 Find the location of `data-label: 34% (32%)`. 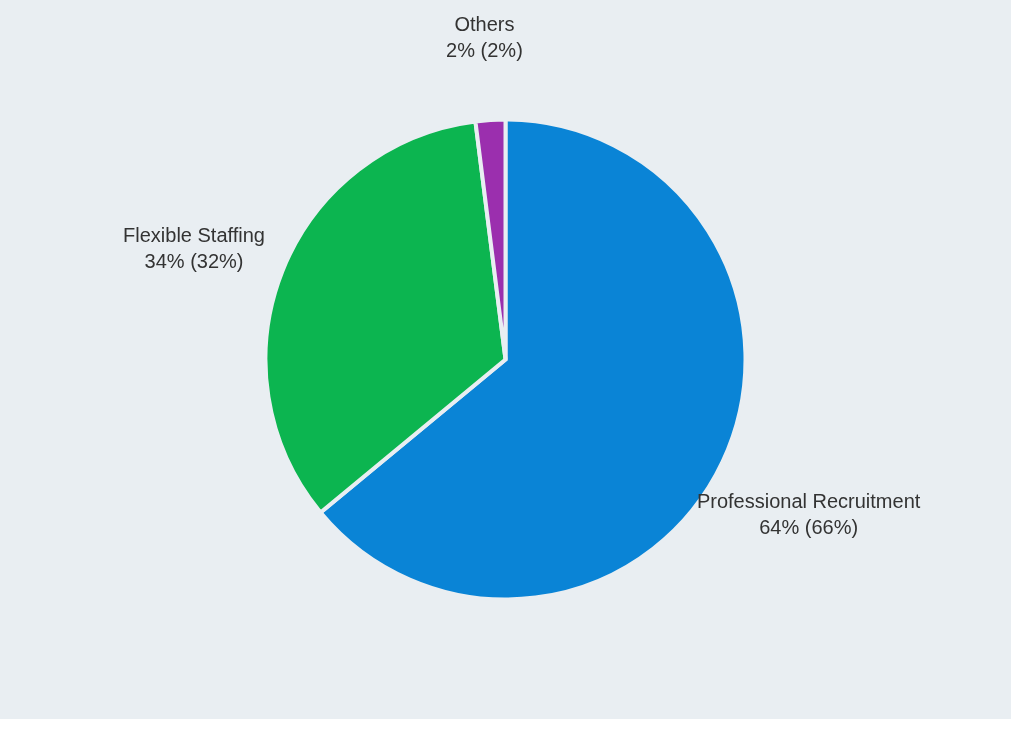

data-label: 34% (32%) is located at coordinates (194, 261).